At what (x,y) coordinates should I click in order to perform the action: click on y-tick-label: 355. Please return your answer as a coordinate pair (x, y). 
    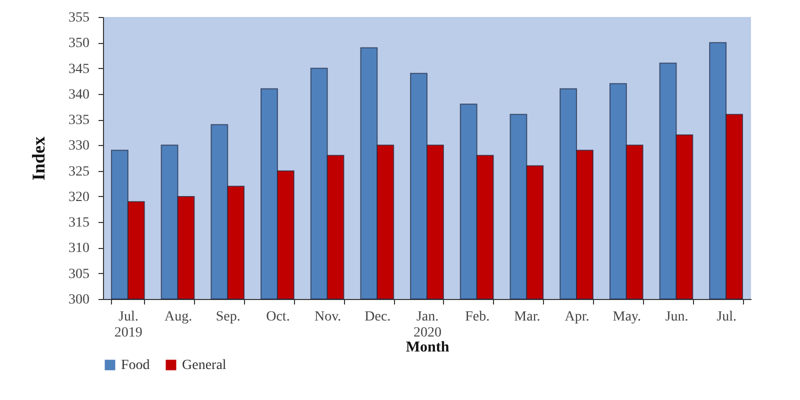
    Looking at the image, I should click on (79, 18).